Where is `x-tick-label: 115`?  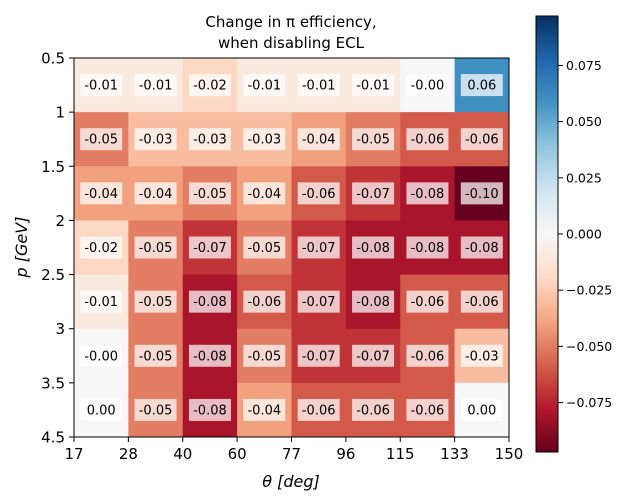 x-tick-label: 115 is located at coordinates (400, 454).